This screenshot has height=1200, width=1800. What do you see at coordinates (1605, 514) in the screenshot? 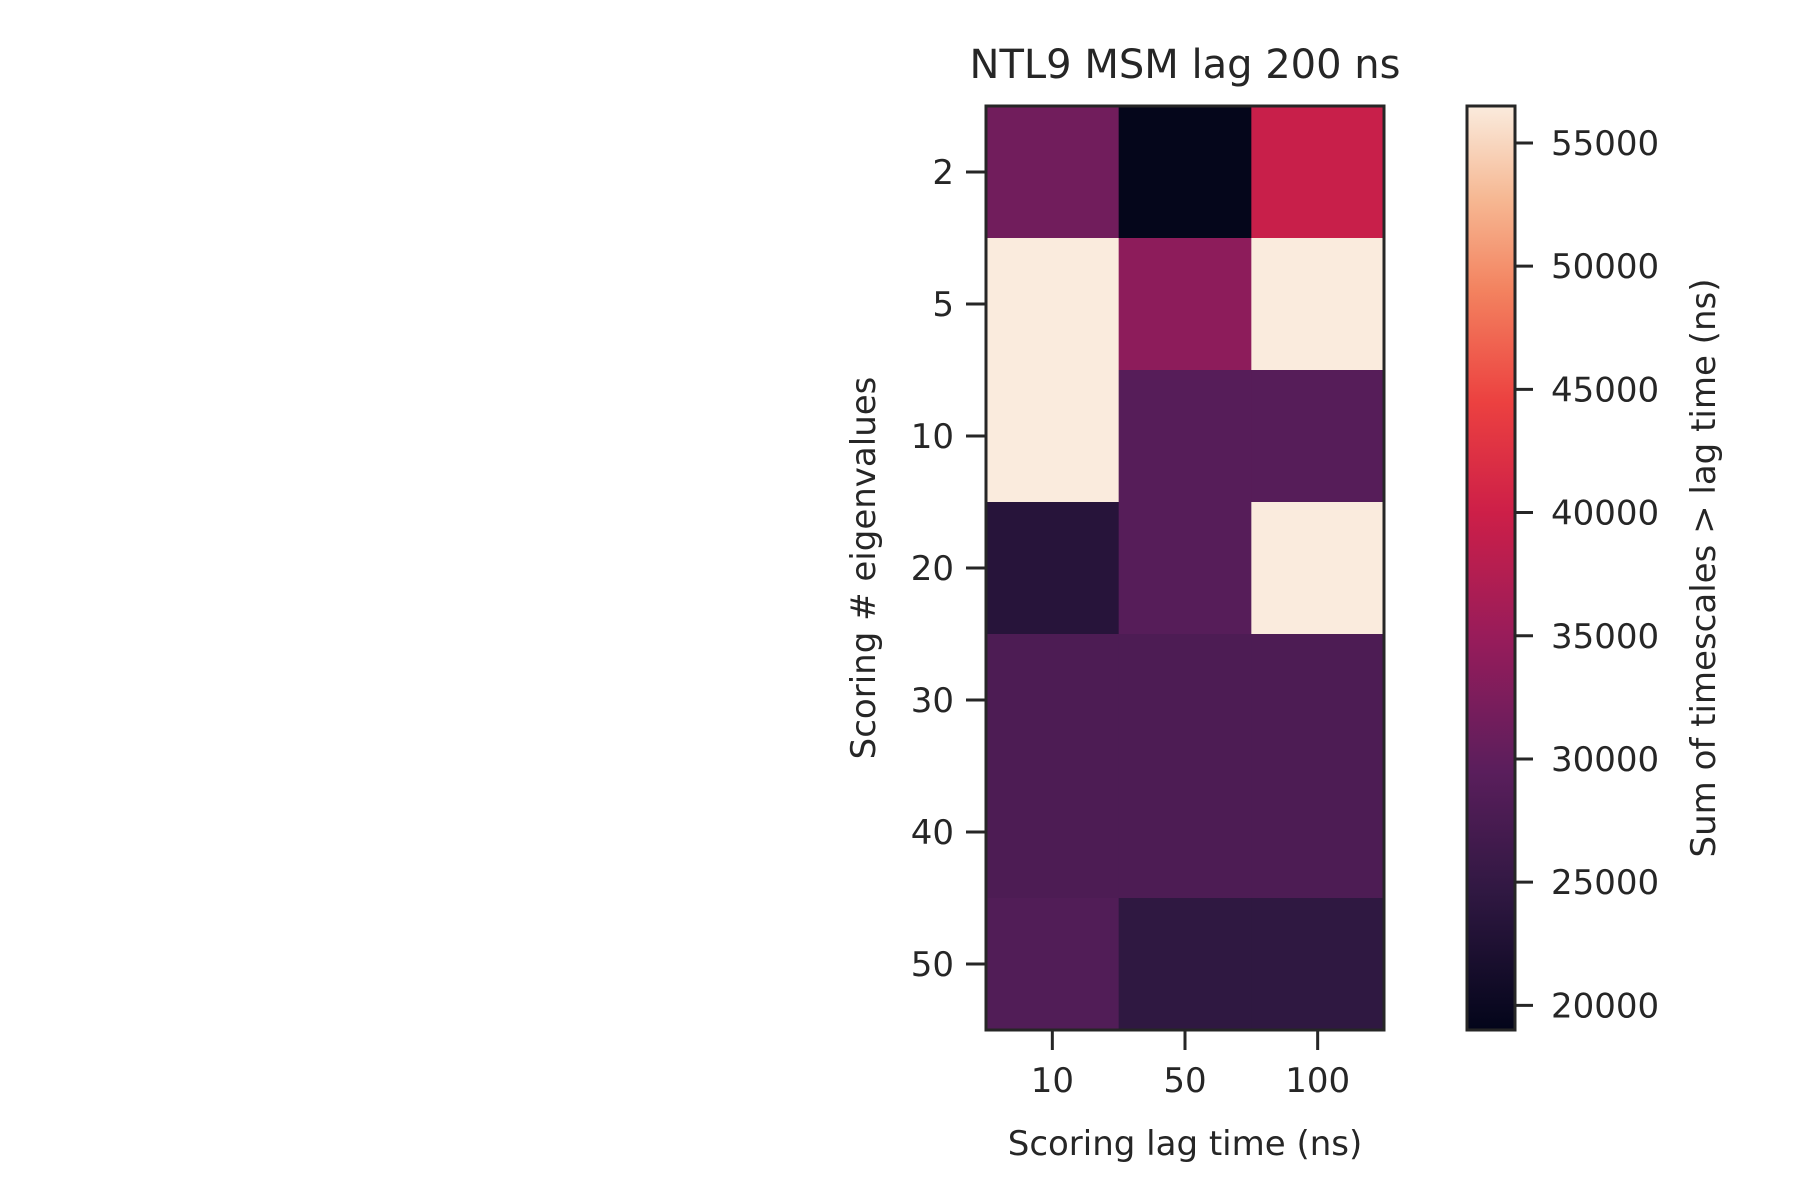
I see `colorbar-tick-label: 40000` at bounding box center [1605, 514].